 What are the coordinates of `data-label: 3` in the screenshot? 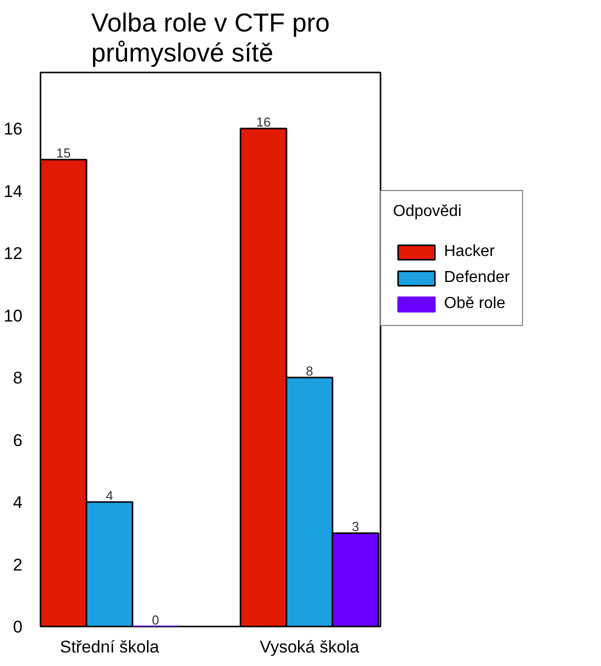 It's located at (356, 526).